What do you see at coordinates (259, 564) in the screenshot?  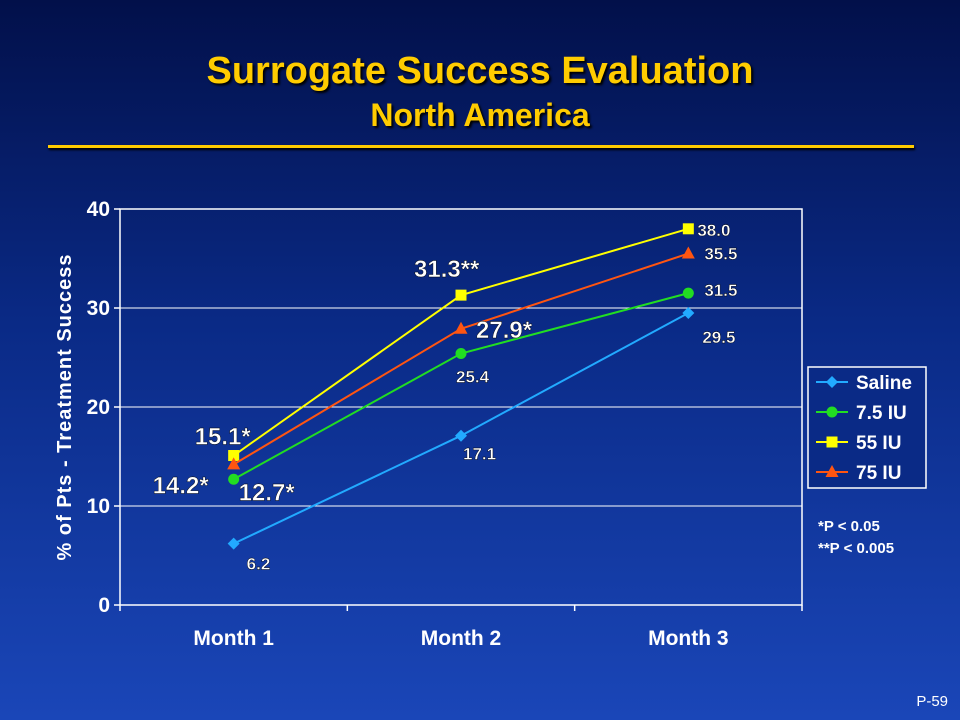 I see `data-label: 6.2` at bounding box center [259, 564].